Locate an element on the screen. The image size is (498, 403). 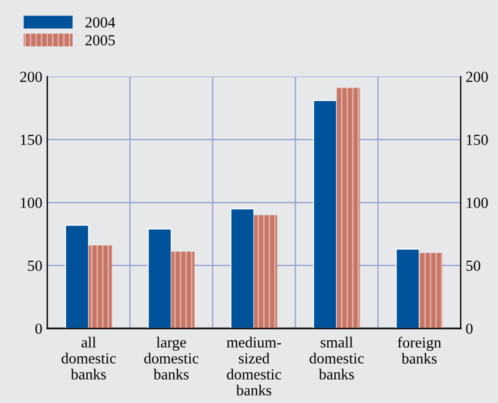
legend-label: 2004 is located at coordinates (100, 22).